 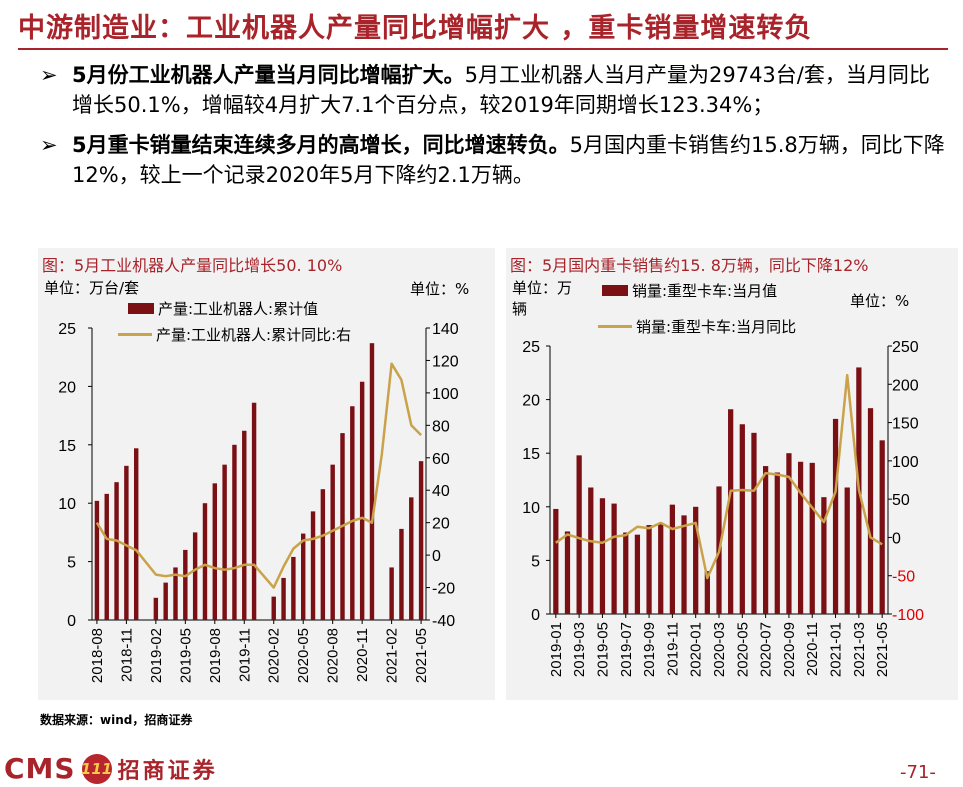 I want to click on legend-bar-label: 销量:重型卡车:当月值, so click(x=705, y=291).